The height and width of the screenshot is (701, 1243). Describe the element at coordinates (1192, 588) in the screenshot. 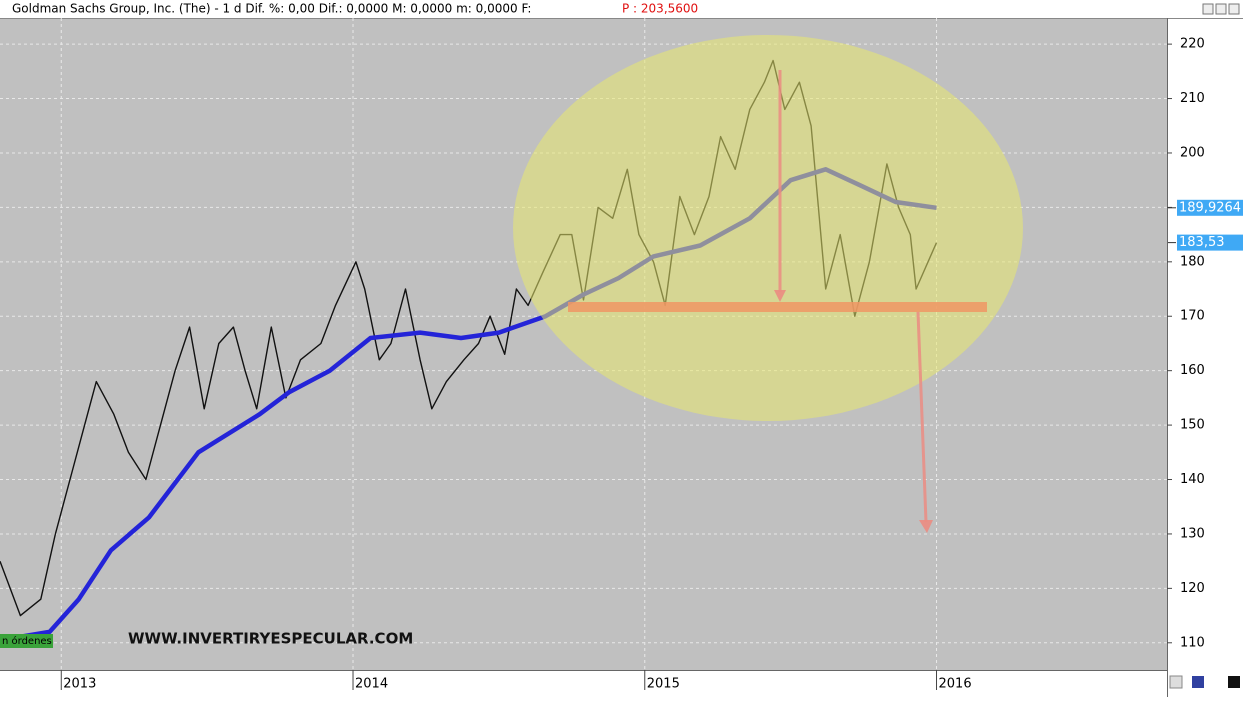

I see `y-tick-label: 120` at that location.